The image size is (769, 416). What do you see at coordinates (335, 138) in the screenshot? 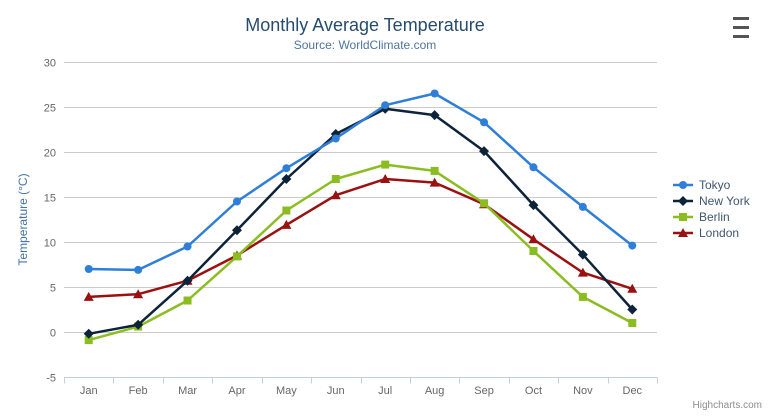
I see `point-tokyo-jun` at bounding box center [335, 138].